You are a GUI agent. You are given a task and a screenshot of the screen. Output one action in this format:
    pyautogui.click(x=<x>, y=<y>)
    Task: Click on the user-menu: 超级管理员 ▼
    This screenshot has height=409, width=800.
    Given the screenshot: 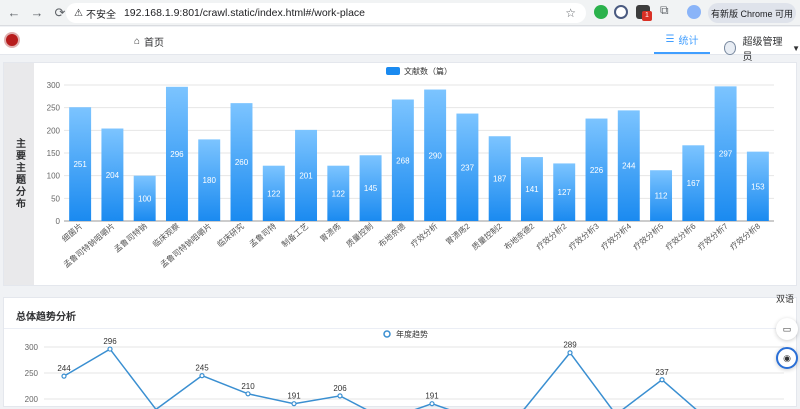 What is the action you would take?
    pyautogui.click(x=762, y=48)
    